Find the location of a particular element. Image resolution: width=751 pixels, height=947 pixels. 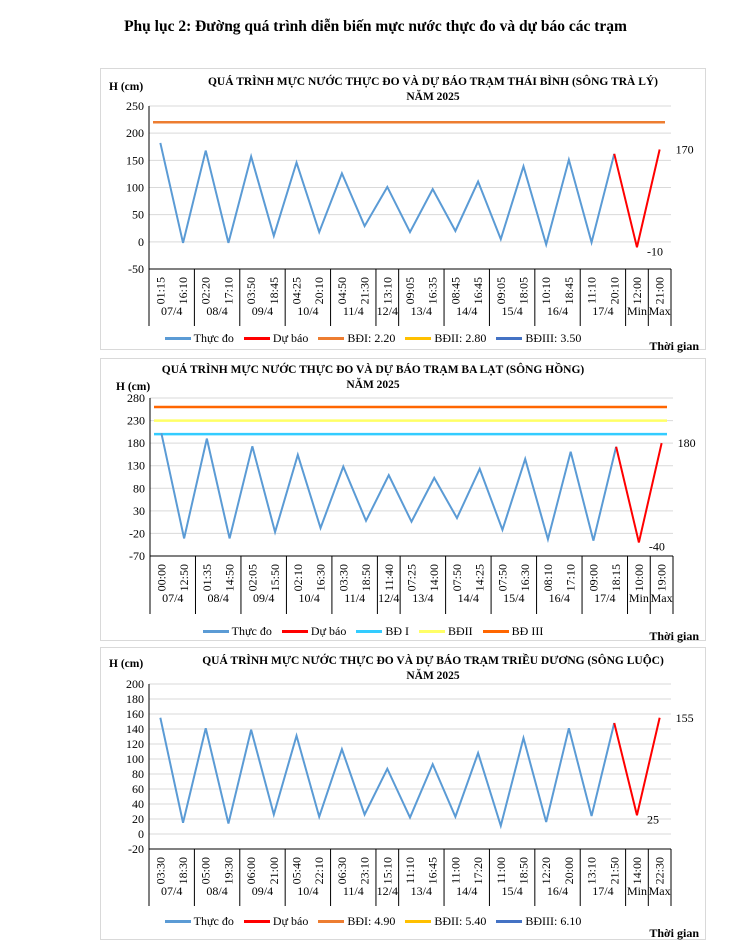

x-tick-label: 16:45 is located at coordinates (433, 870).